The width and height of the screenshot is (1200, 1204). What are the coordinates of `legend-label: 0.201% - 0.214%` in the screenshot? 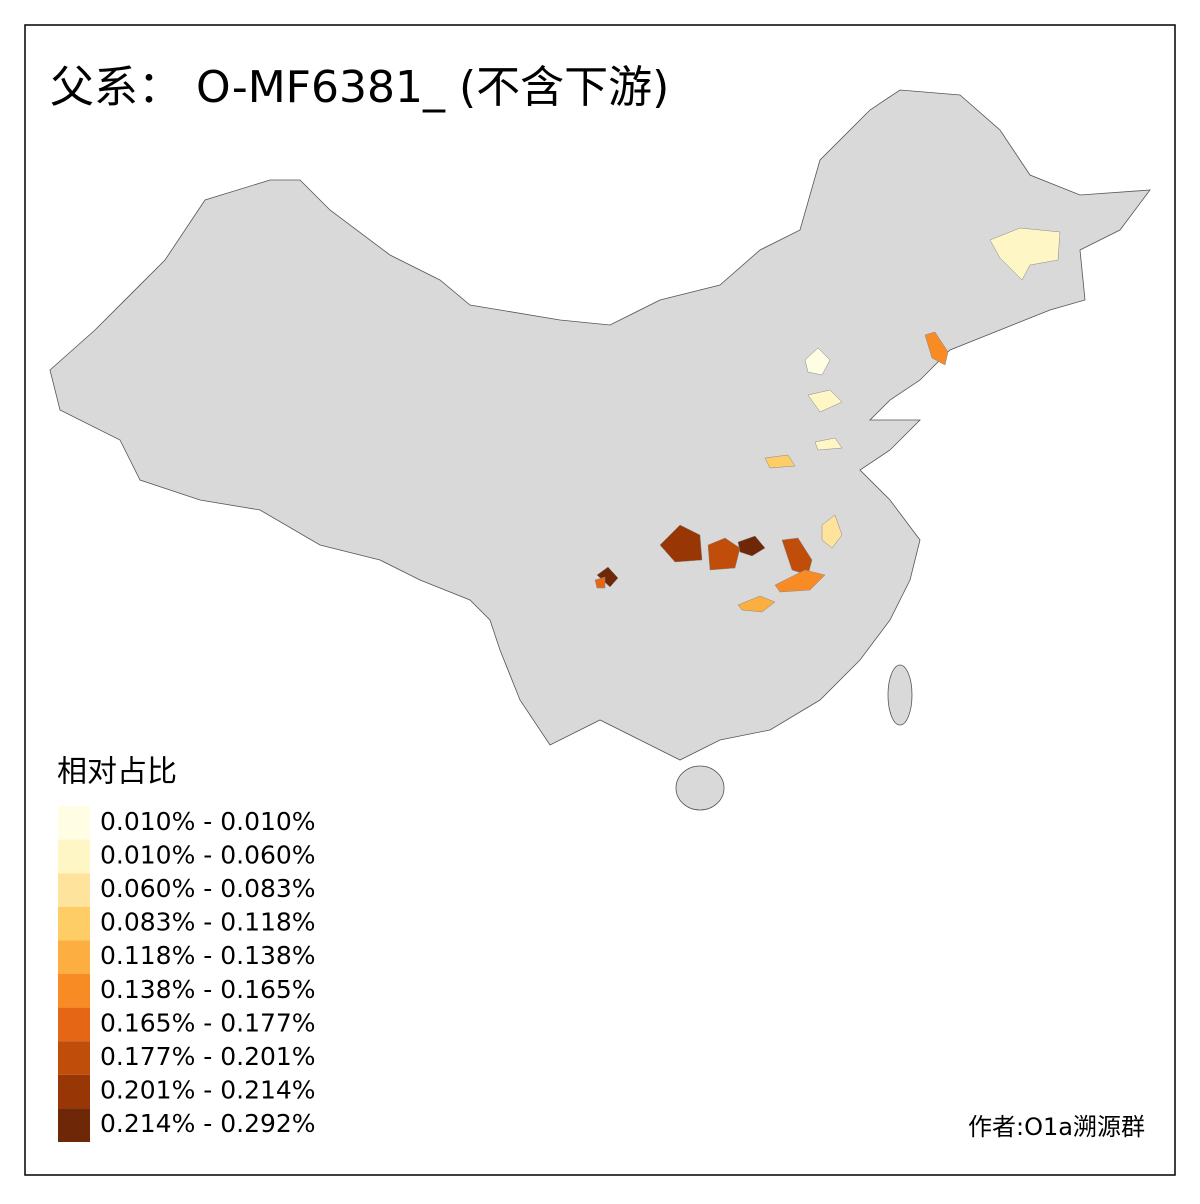 It's located at (208, 1090).